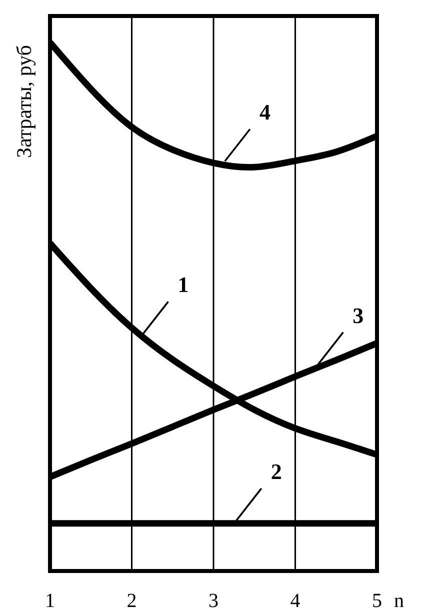 The width and height of the screenshot is (424, 610). I want to click on x-axis-title: n, so click(399, 600).